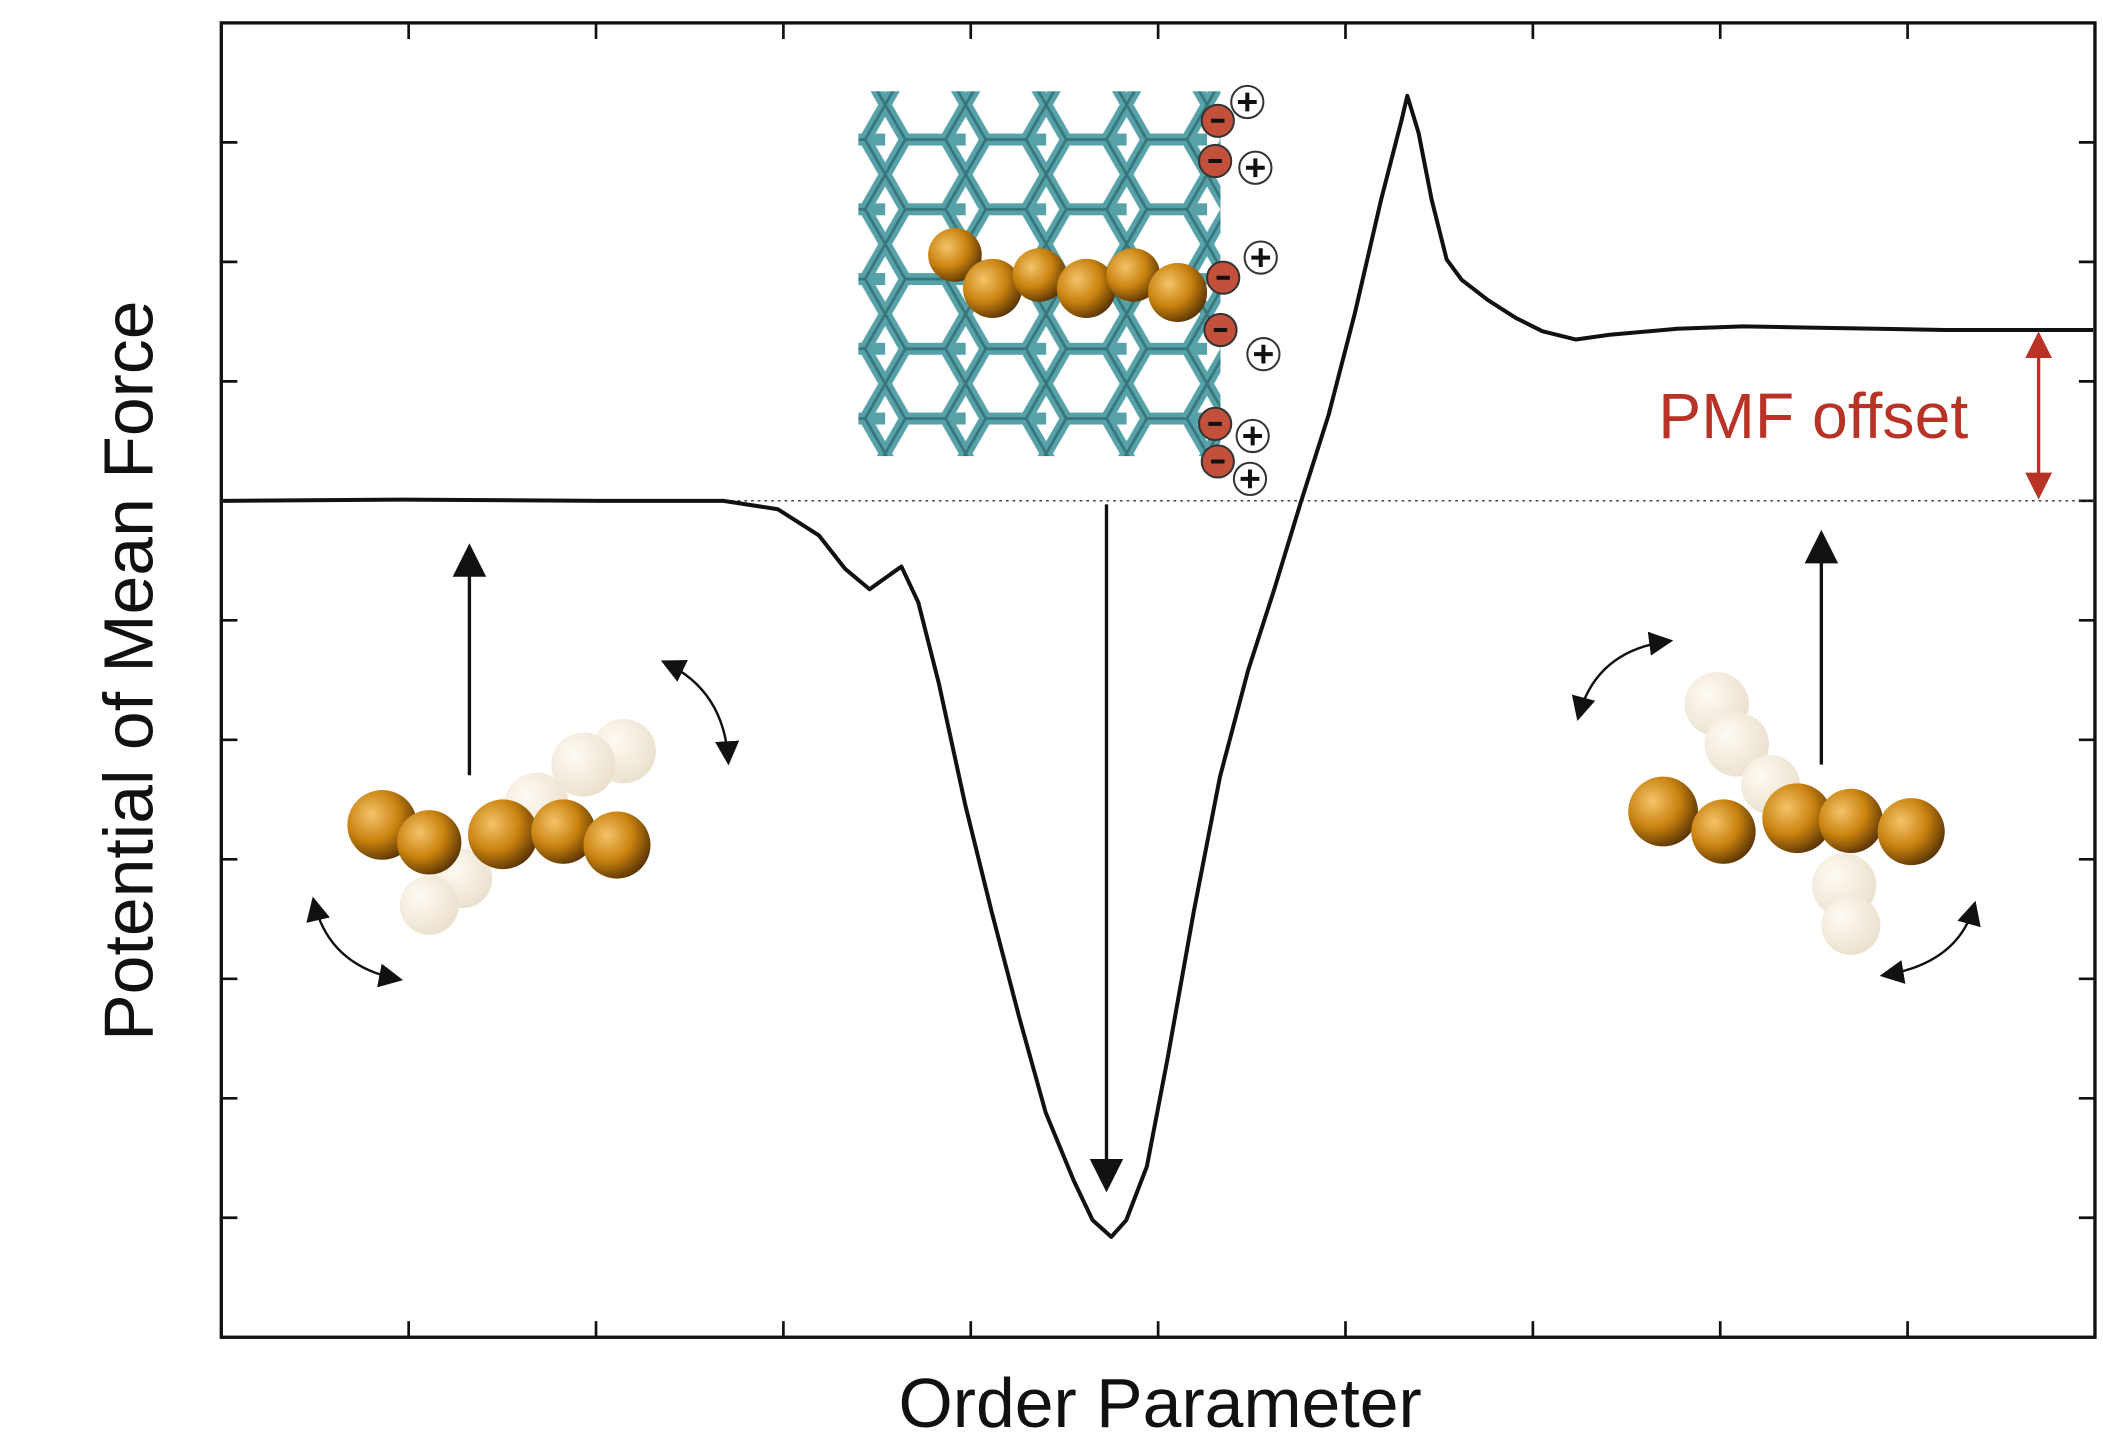  What do you see at coordinates (1786, 814) in the screenshot?
I see `molecule-right` at bounding box center [1786, 814].